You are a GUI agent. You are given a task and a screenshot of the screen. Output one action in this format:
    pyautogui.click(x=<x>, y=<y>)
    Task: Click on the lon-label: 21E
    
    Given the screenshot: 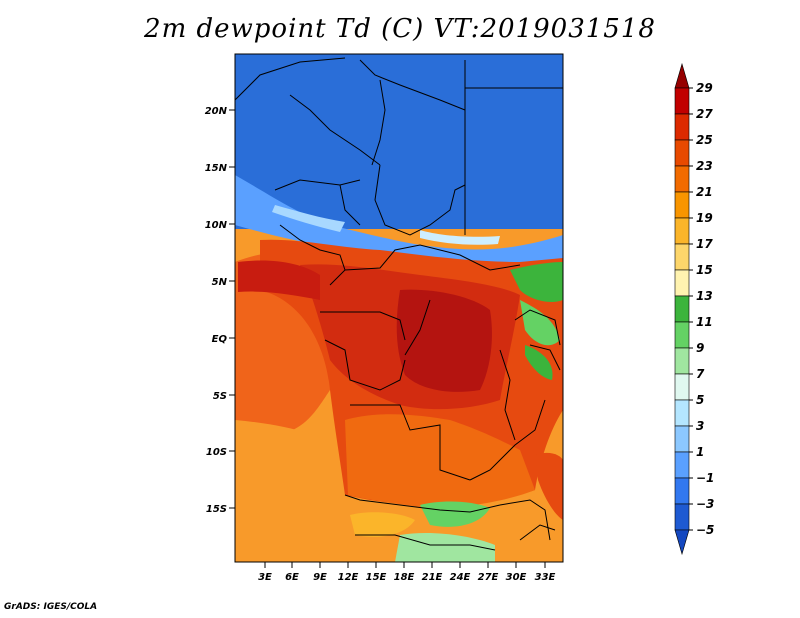 What is the action you would take?
    pyautogui.click(x=432, y=577)
    